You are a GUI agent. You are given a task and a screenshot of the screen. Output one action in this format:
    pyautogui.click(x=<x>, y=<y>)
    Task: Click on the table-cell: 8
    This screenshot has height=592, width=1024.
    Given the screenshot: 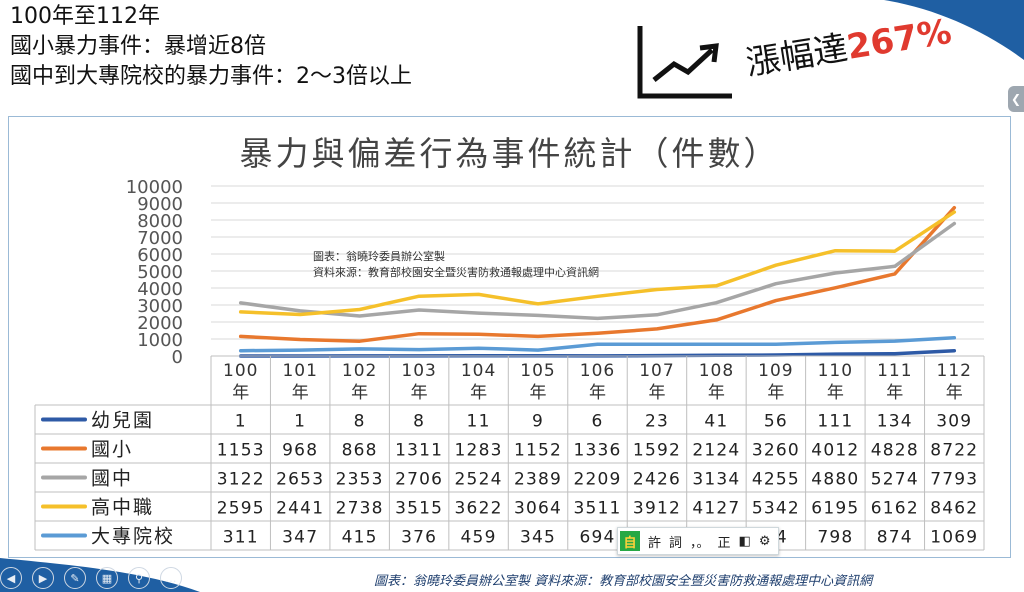 What is the action you would take?
    pyautogui.click(x=419, y=422)
    